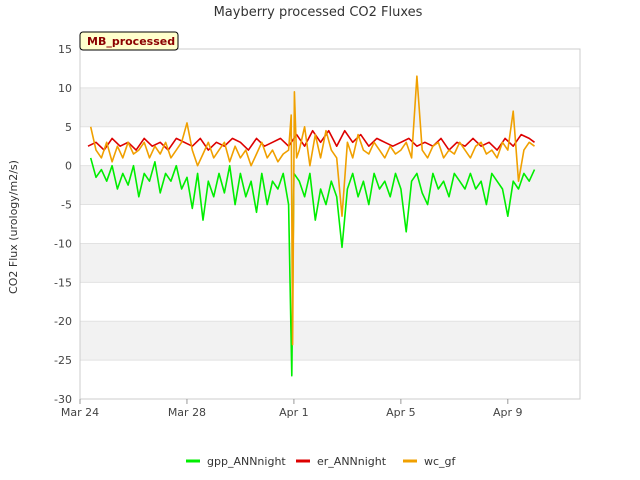 This screenshot has height=480, width=640. What do you see at coordinates (63, 399) in the screenshot?
I see `y-tick-label: -30` at bounding box center [63, 399].